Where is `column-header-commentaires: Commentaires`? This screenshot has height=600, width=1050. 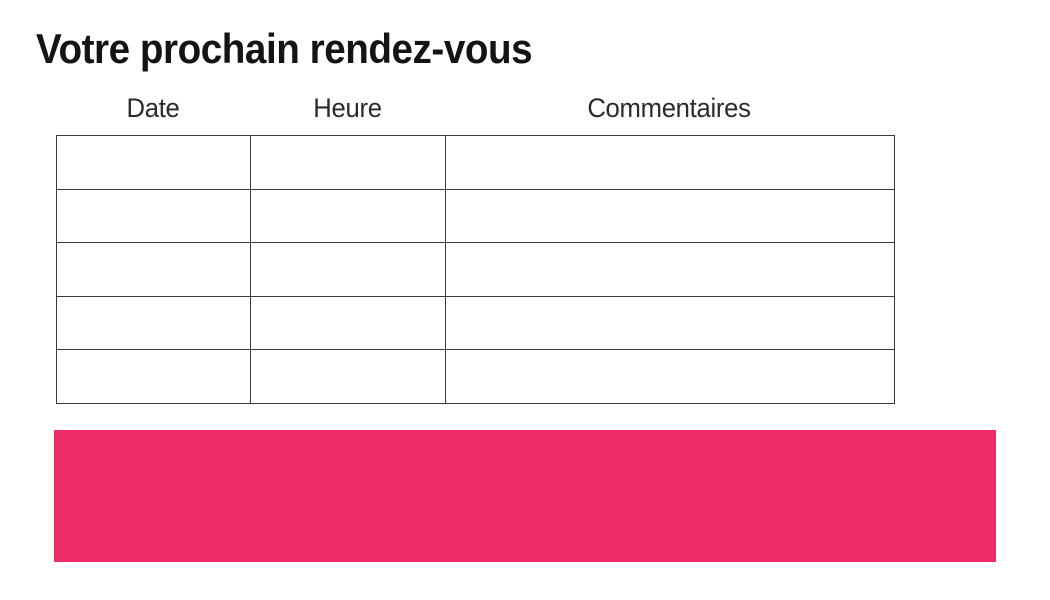
column-header-commentaires: Commentaires is located at coordinates (669, 108).